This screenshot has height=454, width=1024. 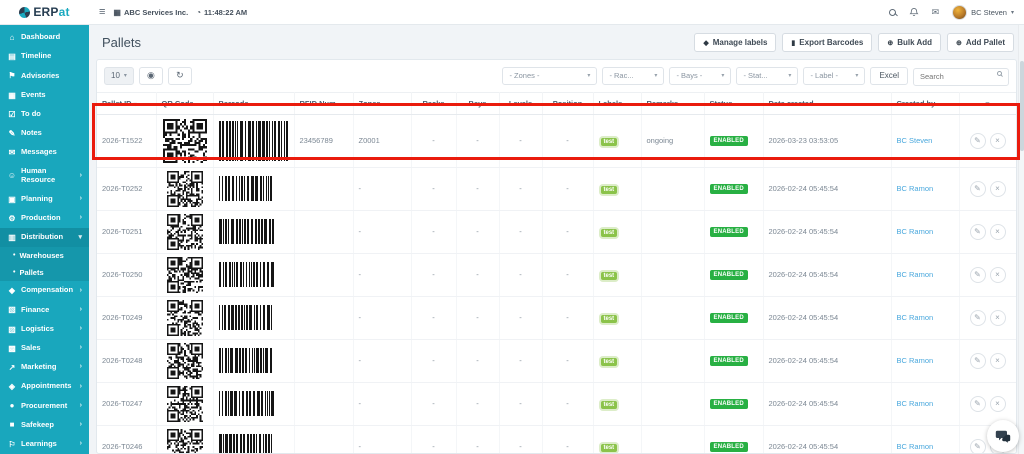 What do you see at coordinates (478, 103) in the screenshot?
I see `col-header-bays: Bays` at bounding box center [478, 103].